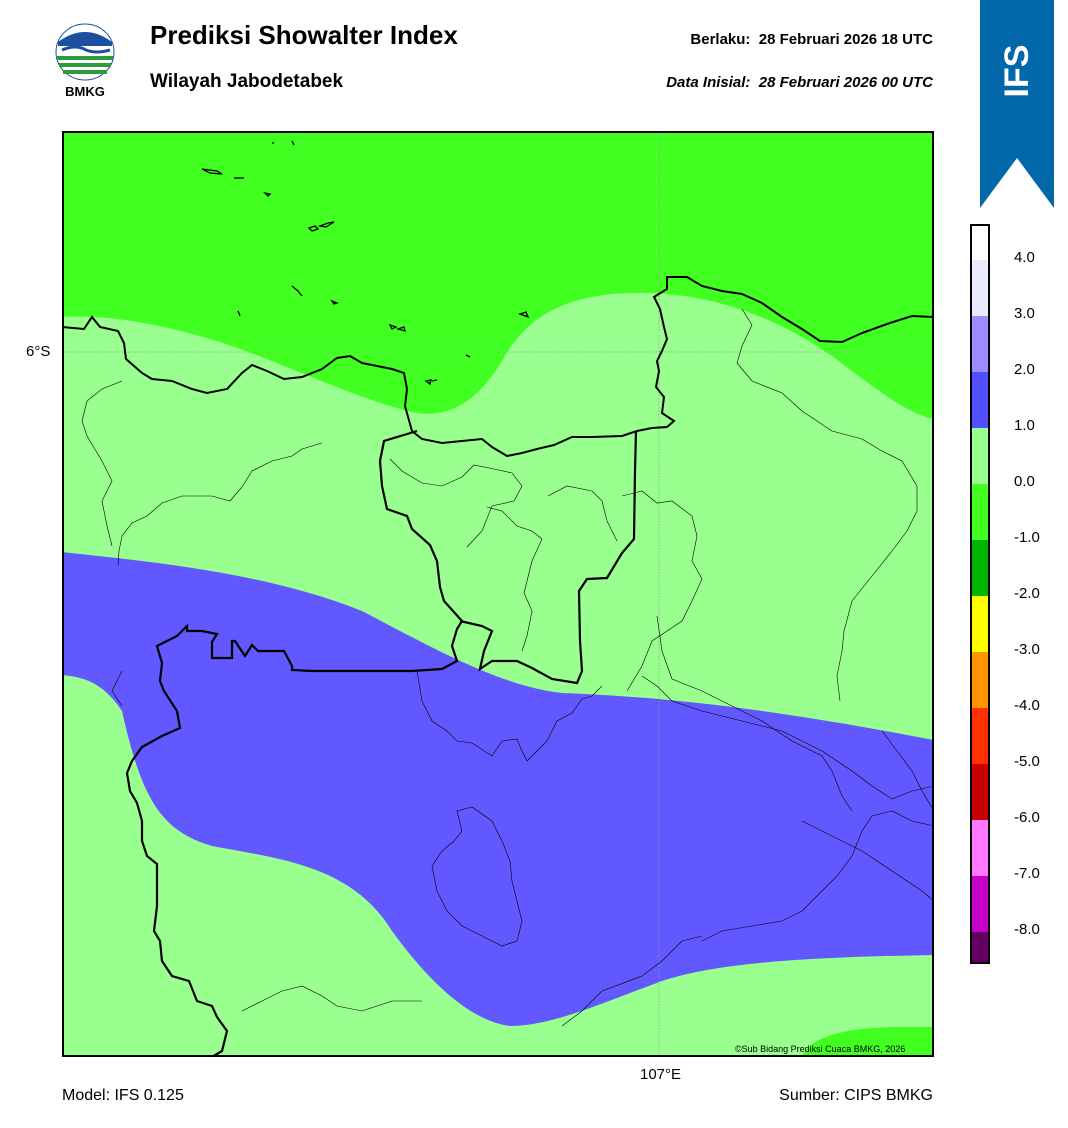 The width and height of the screenshot is (1068, 1128). What do you see at coordinates (85, 52) in the screenshot?
I see `bmkg-emblem-icon` at bounding box center [85, 52].